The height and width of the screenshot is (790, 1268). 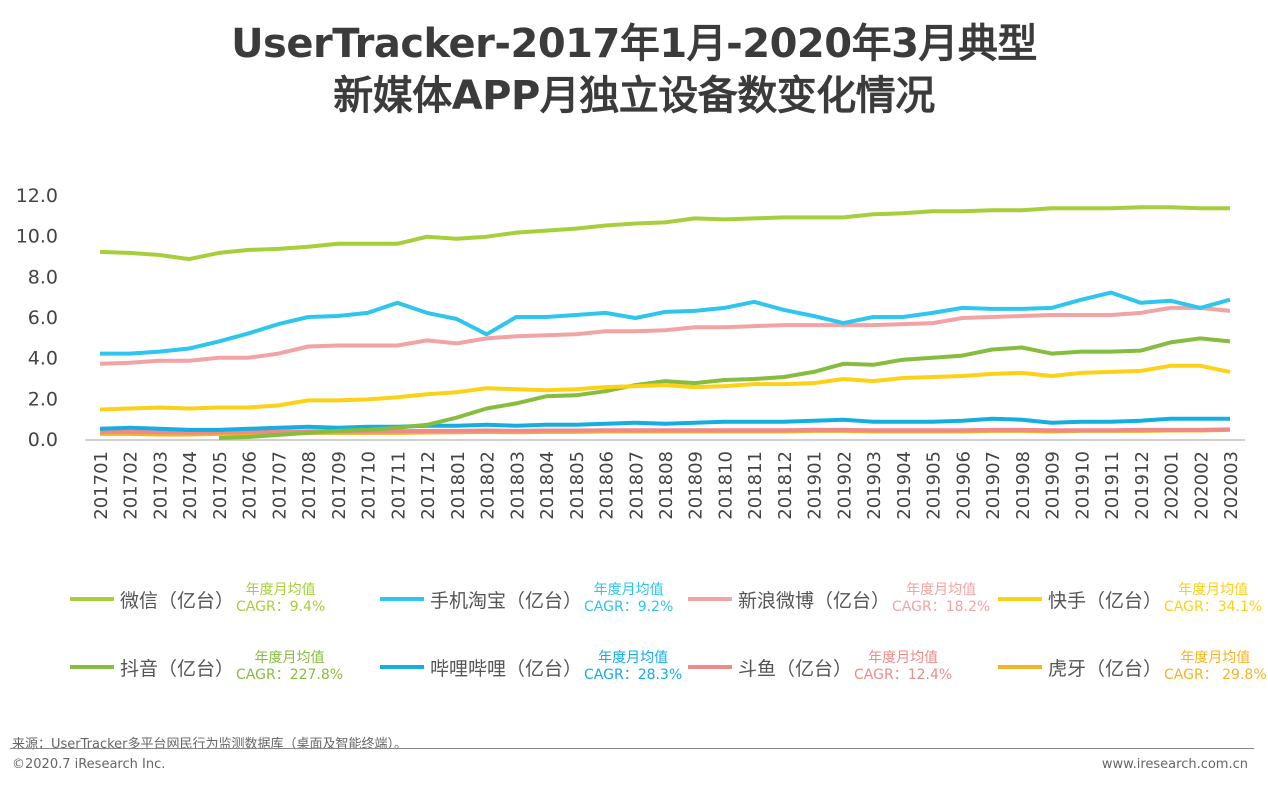 I want to click on source-note: 来源：UserTracker多平台网民行为监测数据库（桌面及智能终端）。, so click(x=210, y=744).